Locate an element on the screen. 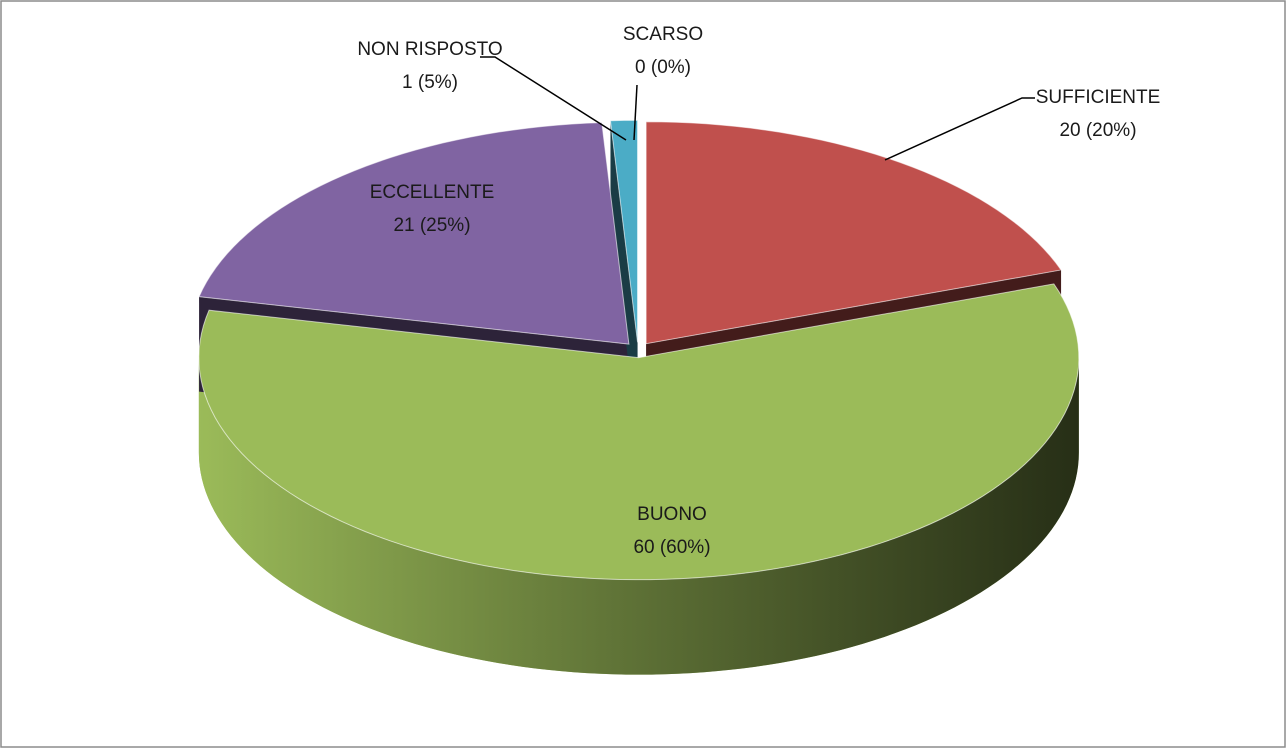 The height and width of the screenshot is (749, 1287). slice-label-value: 1 (5%) is located at coordinates (430, 82).